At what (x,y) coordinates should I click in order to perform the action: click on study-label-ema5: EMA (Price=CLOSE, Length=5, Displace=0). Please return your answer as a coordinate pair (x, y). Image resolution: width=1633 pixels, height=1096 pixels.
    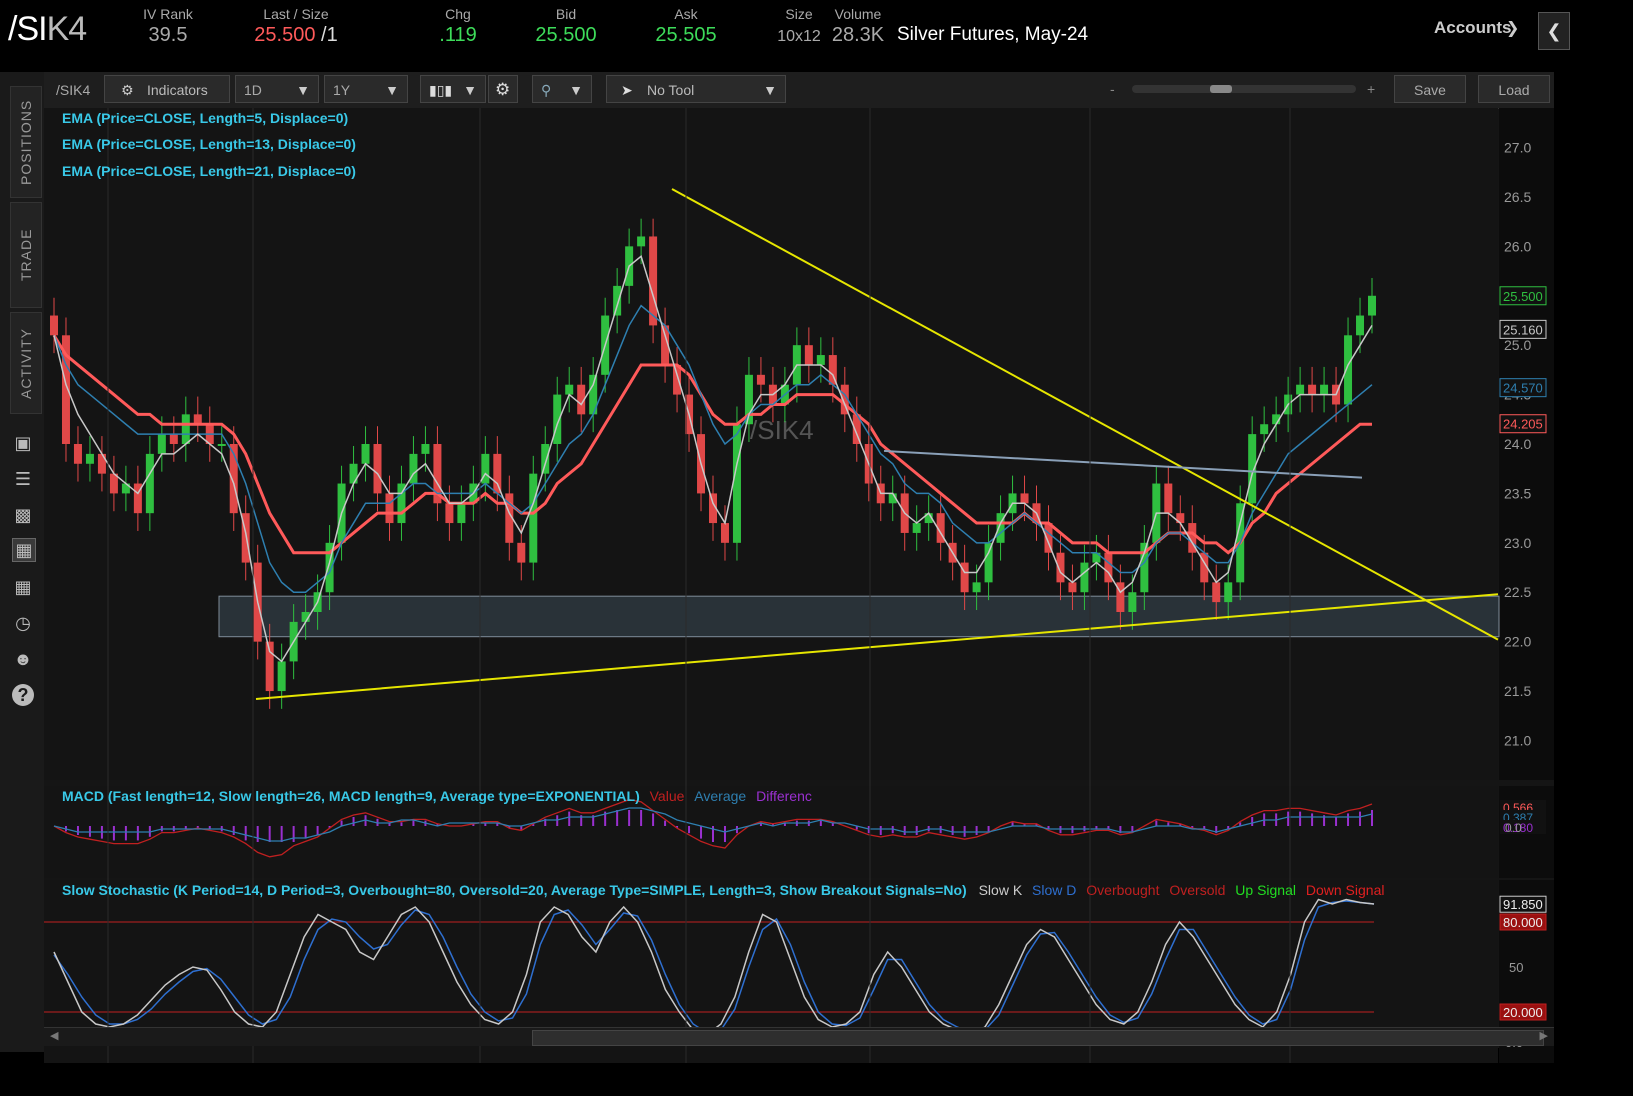
    Looking at the image, I should click on (205, 118).